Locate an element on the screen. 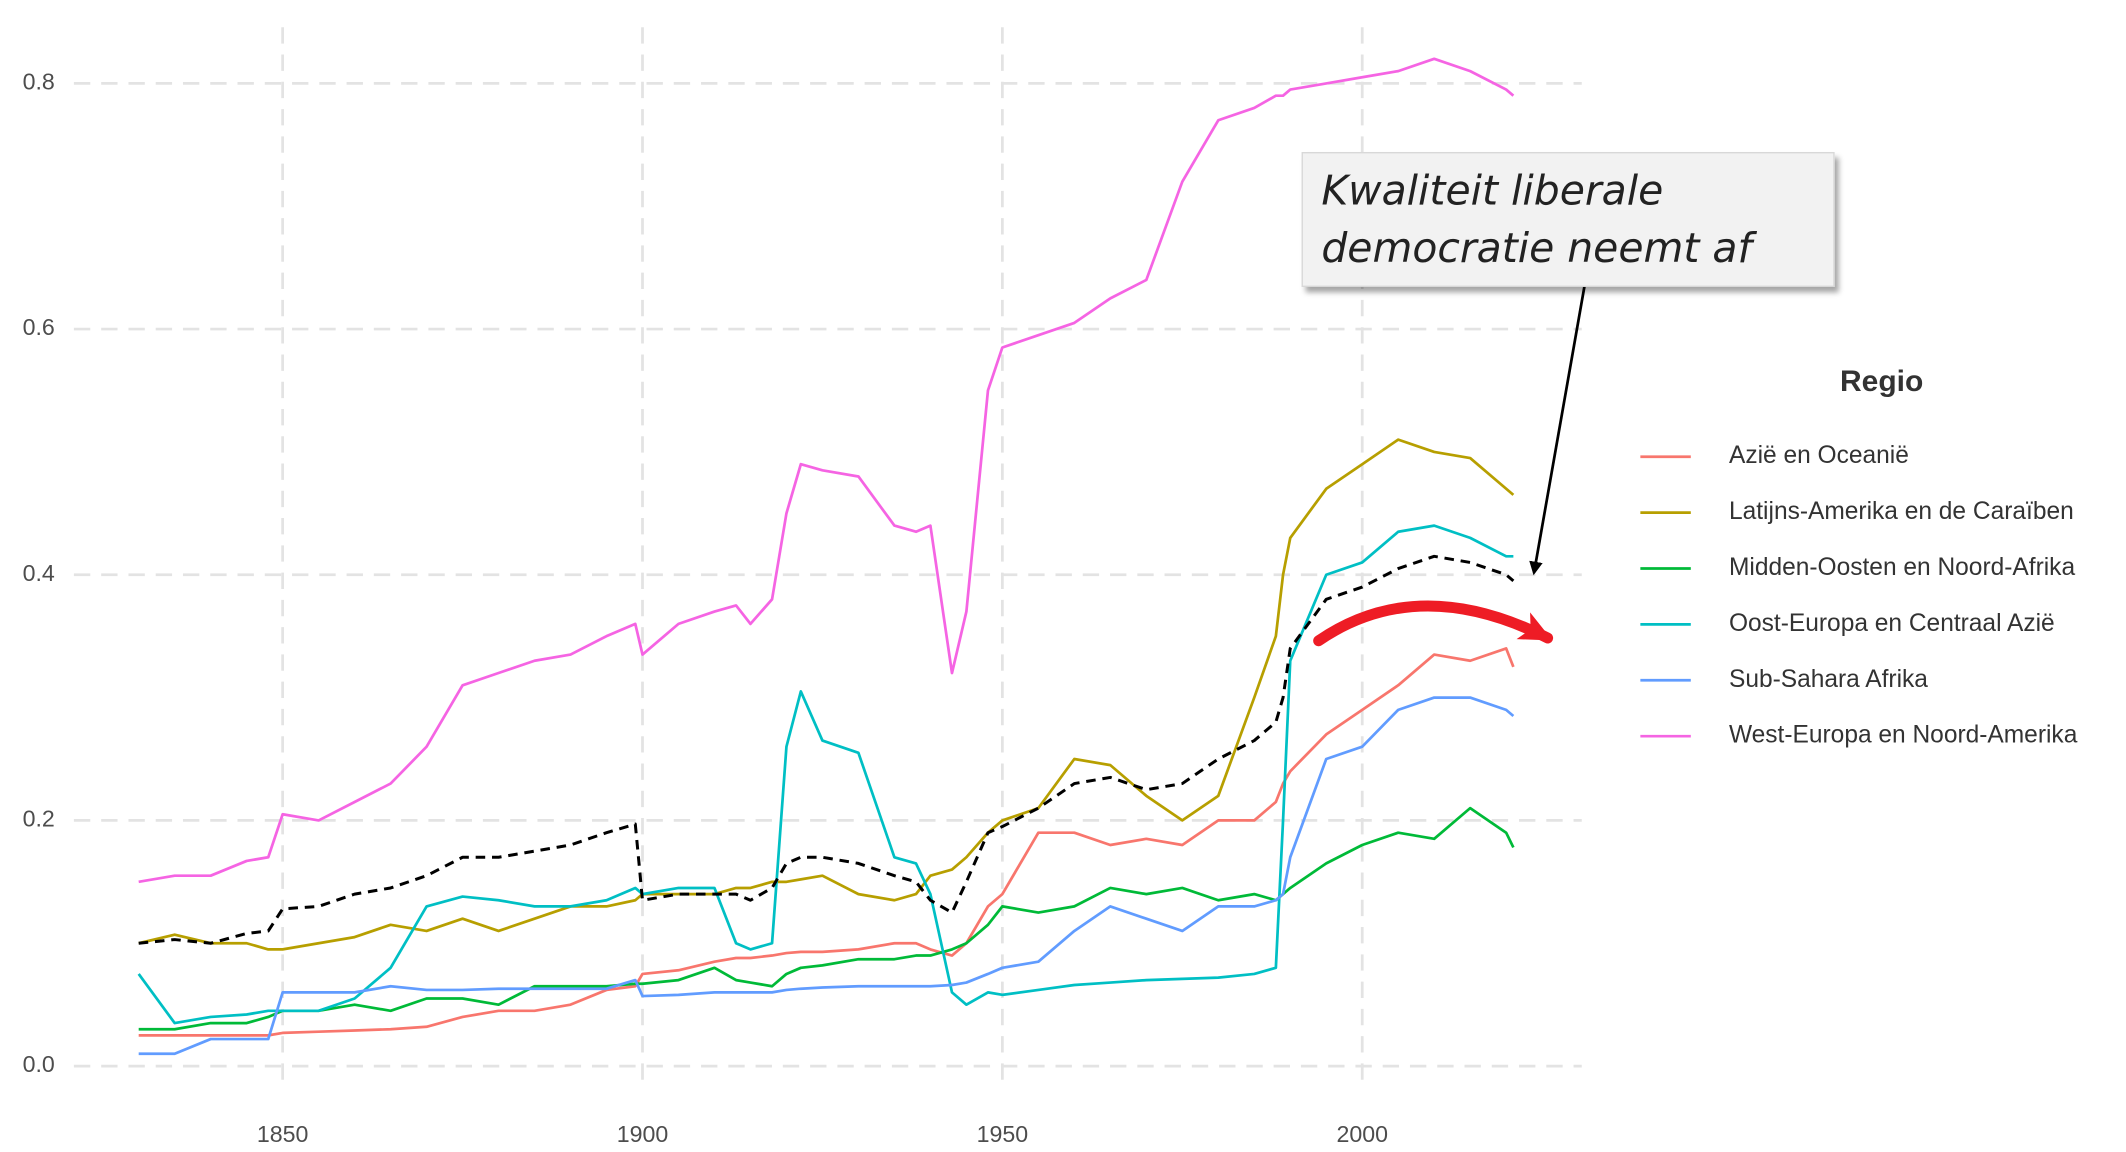  trend-arrow is located at coordinates (1433, 623).